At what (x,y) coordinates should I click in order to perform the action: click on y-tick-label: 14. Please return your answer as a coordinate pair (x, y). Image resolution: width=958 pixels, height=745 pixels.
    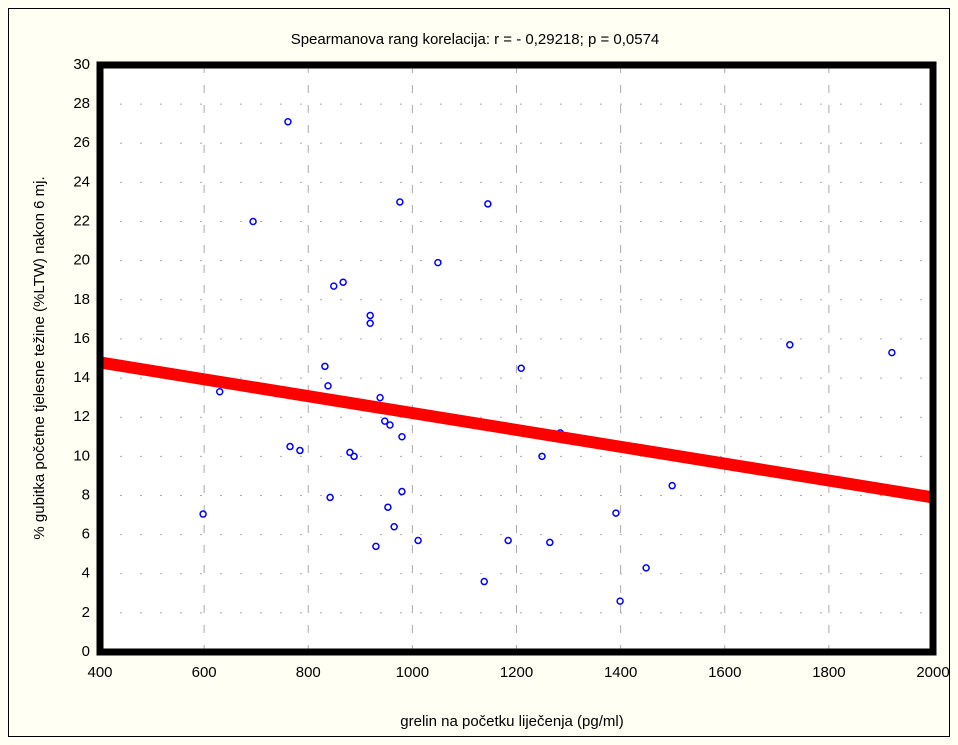
    Looking at the image, I should click on (81, 377).